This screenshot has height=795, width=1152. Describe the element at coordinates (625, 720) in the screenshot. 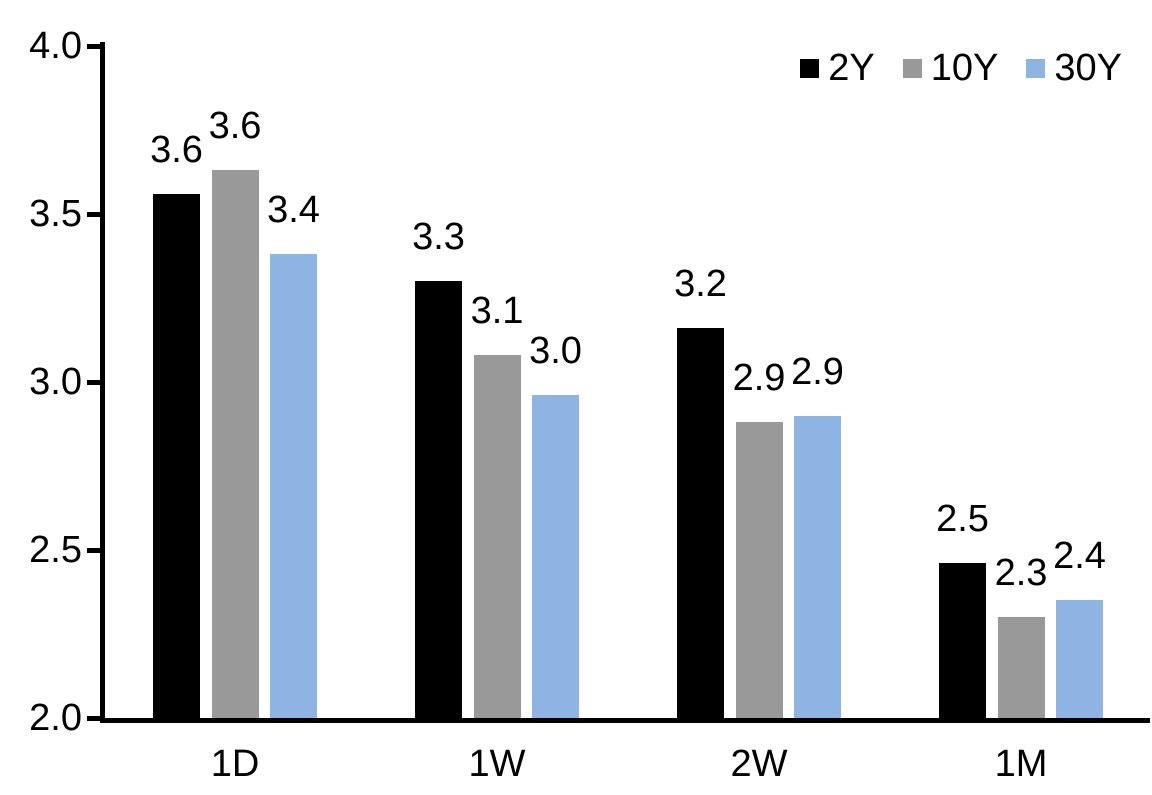

I see `x-axis-line` at that location.